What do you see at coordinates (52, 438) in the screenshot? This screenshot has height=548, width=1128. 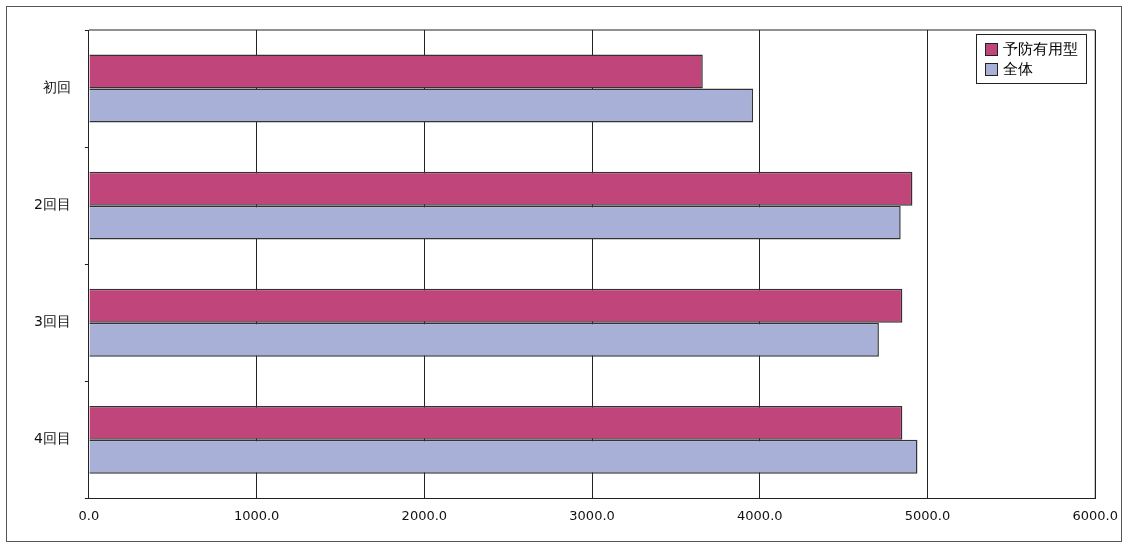 I see `y-tick-label: 4回目` at bounding box center [52, 438].